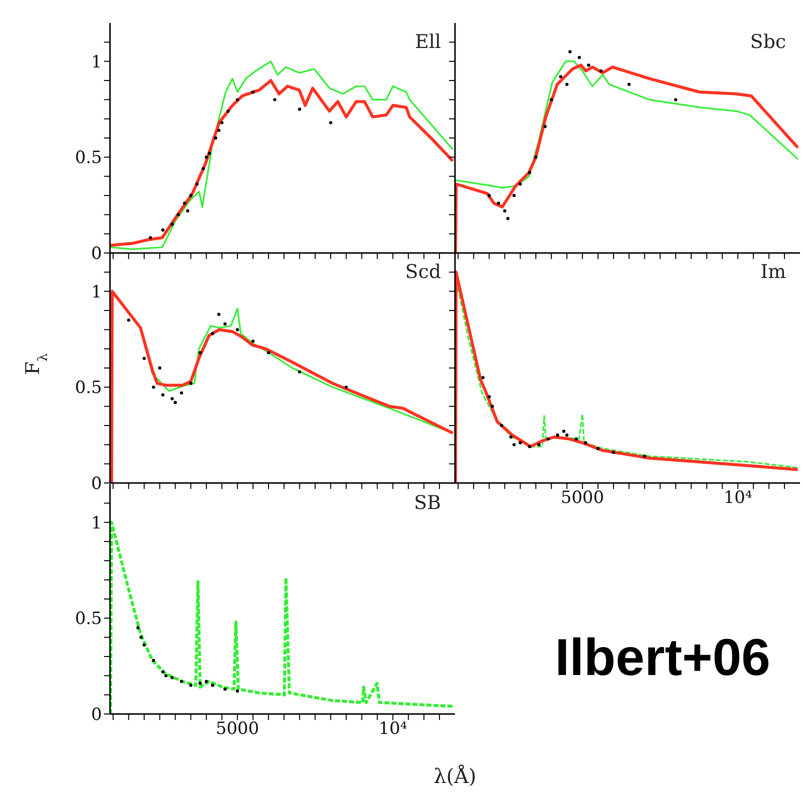 The width and height of the screenshot is (803, 796). What do you see at coordinates (662, 658) in the screenshot?
I see `text: Ilbert+06` at bounding box center [662, 658].